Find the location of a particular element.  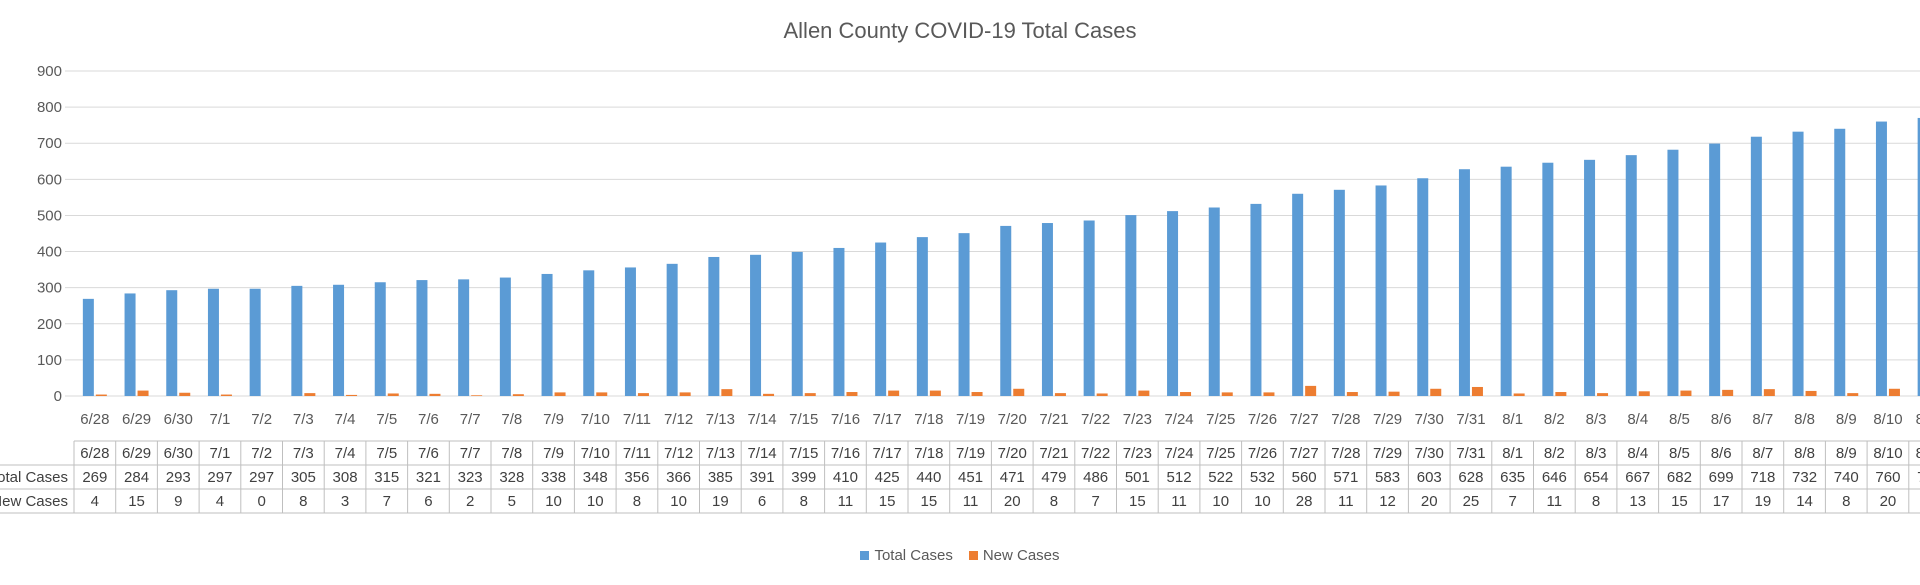

x-tick-label: 7/16 is located at coordinates (845, 419).